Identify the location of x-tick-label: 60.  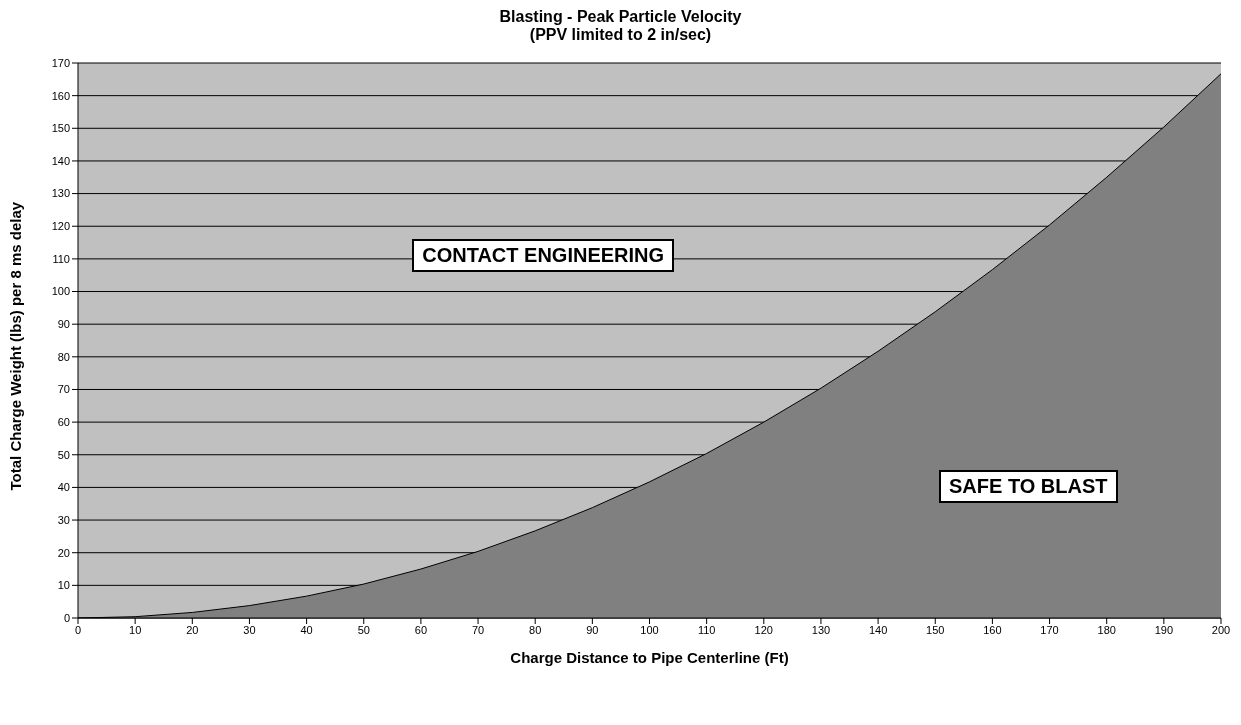
(421, 629).